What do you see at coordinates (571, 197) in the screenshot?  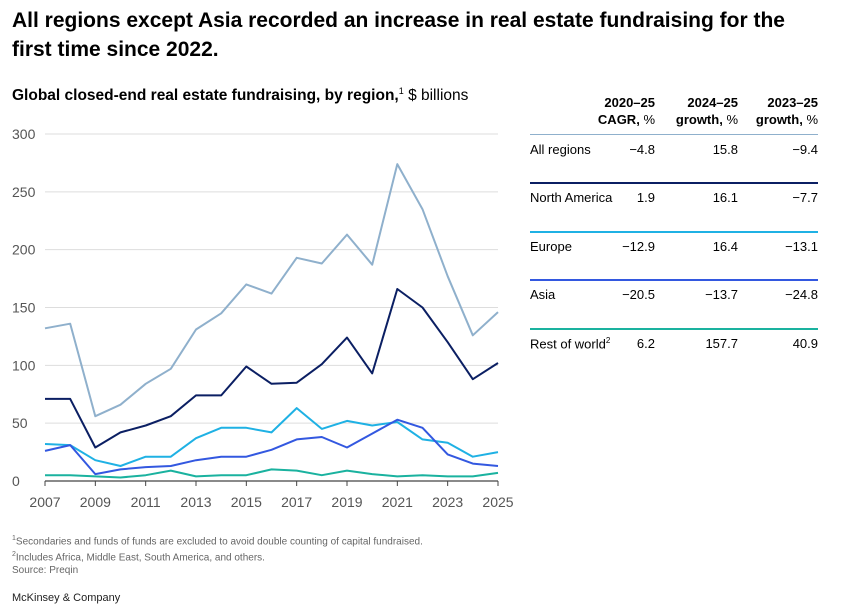 I see `row-label: North America` at bounding box center [571, 197].